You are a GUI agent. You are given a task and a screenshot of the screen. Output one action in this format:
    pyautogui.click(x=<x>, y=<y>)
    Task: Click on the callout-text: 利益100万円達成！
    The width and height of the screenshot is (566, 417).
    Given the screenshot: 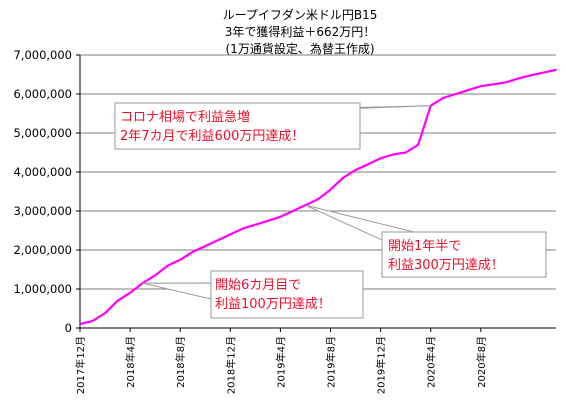 What is the action you would take?
    pyautogui.click(x=273, y=304)
    